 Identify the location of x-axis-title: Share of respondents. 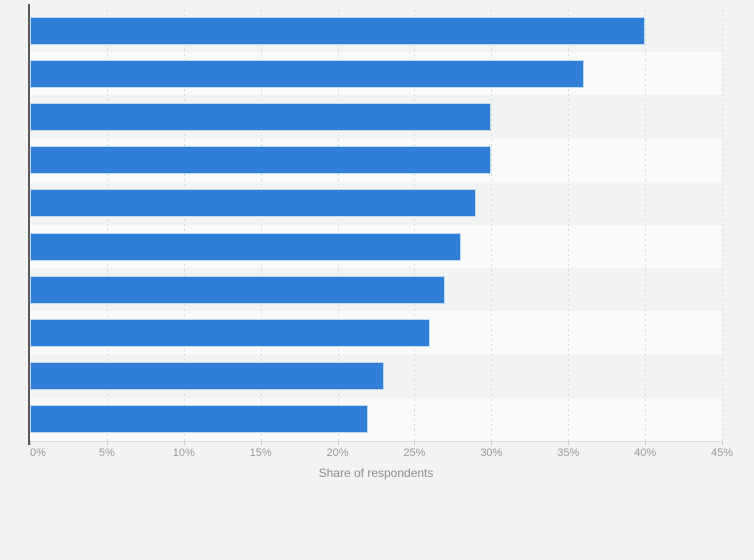
(376, 473).